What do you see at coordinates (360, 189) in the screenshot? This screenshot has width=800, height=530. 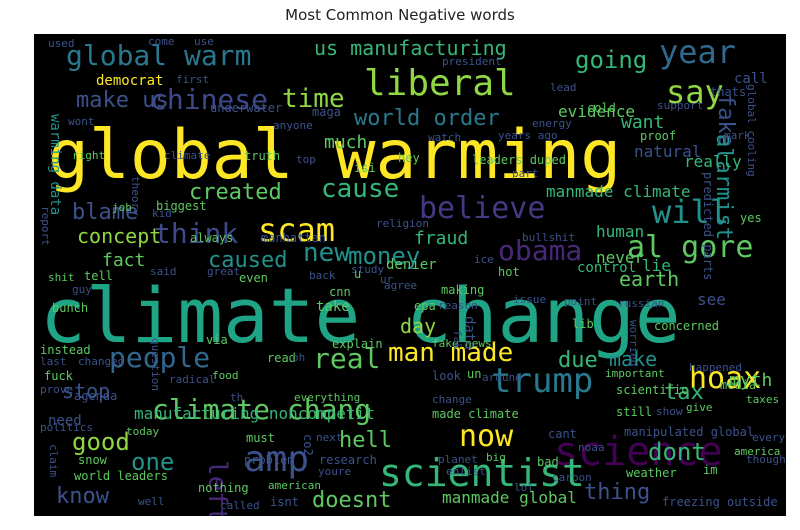 I see `word-cause: cause` at bounding box center [360, 189].